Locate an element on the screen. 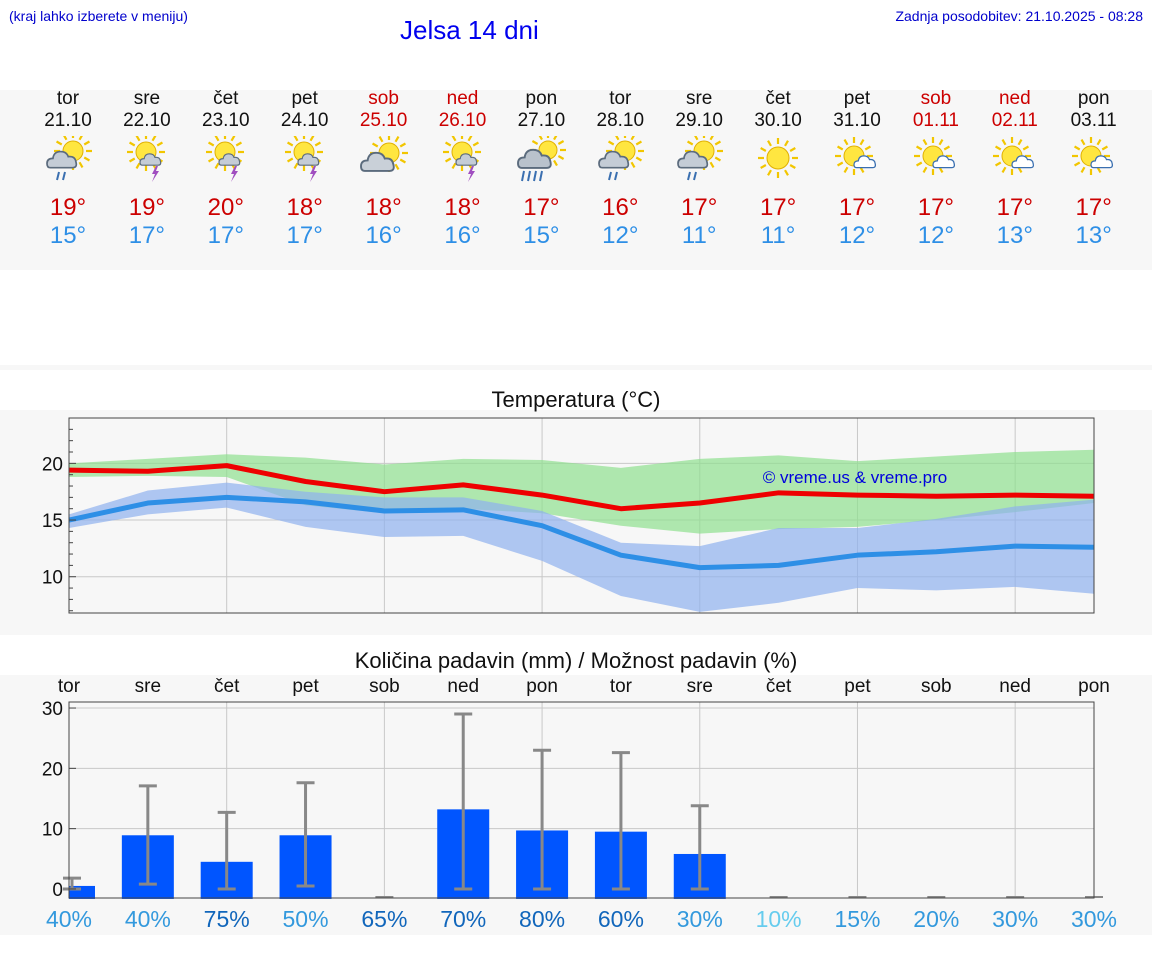 This screenshot has width=1152, height=975. min-temp-line is located at coordinates (581, 532).